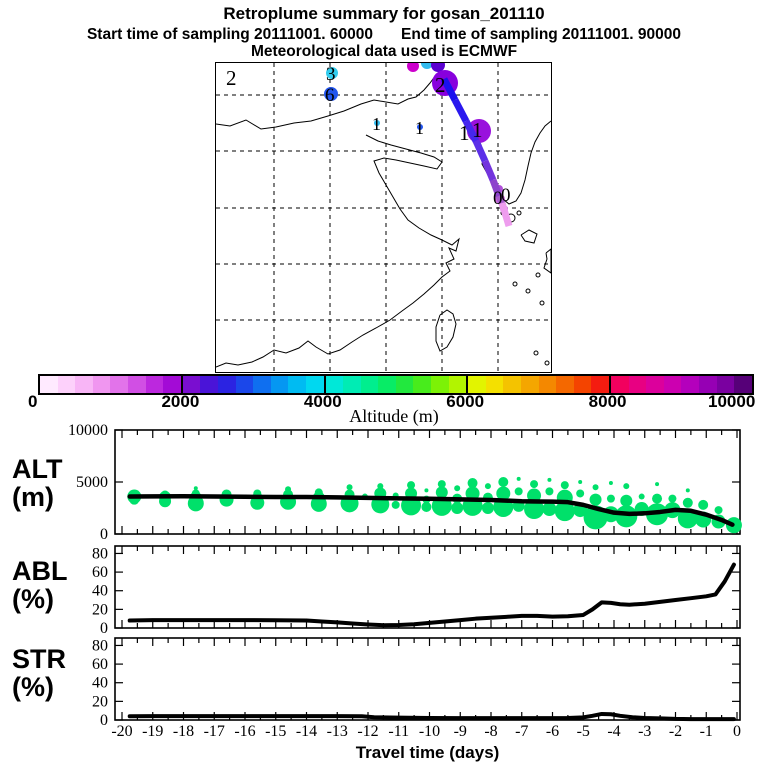 This screenshot has width=768, height=768. I want to click on y-tick-label: 10000, so click(88, 430).